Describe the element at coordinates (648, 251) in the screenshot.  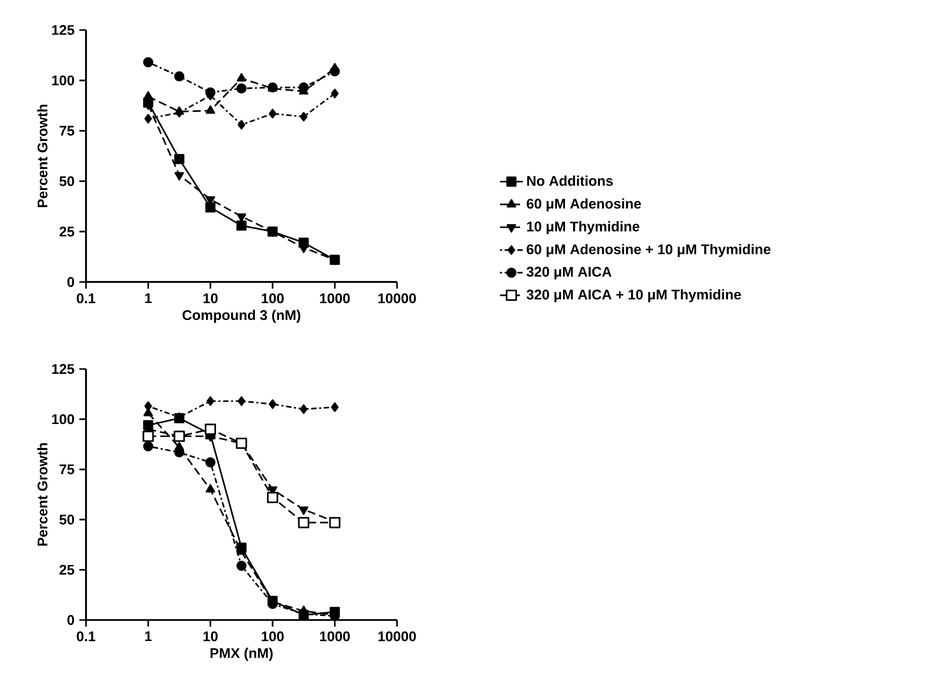
I see `legend-label: 60 μM Adenosine + 10 μM Thymidine` at that location.